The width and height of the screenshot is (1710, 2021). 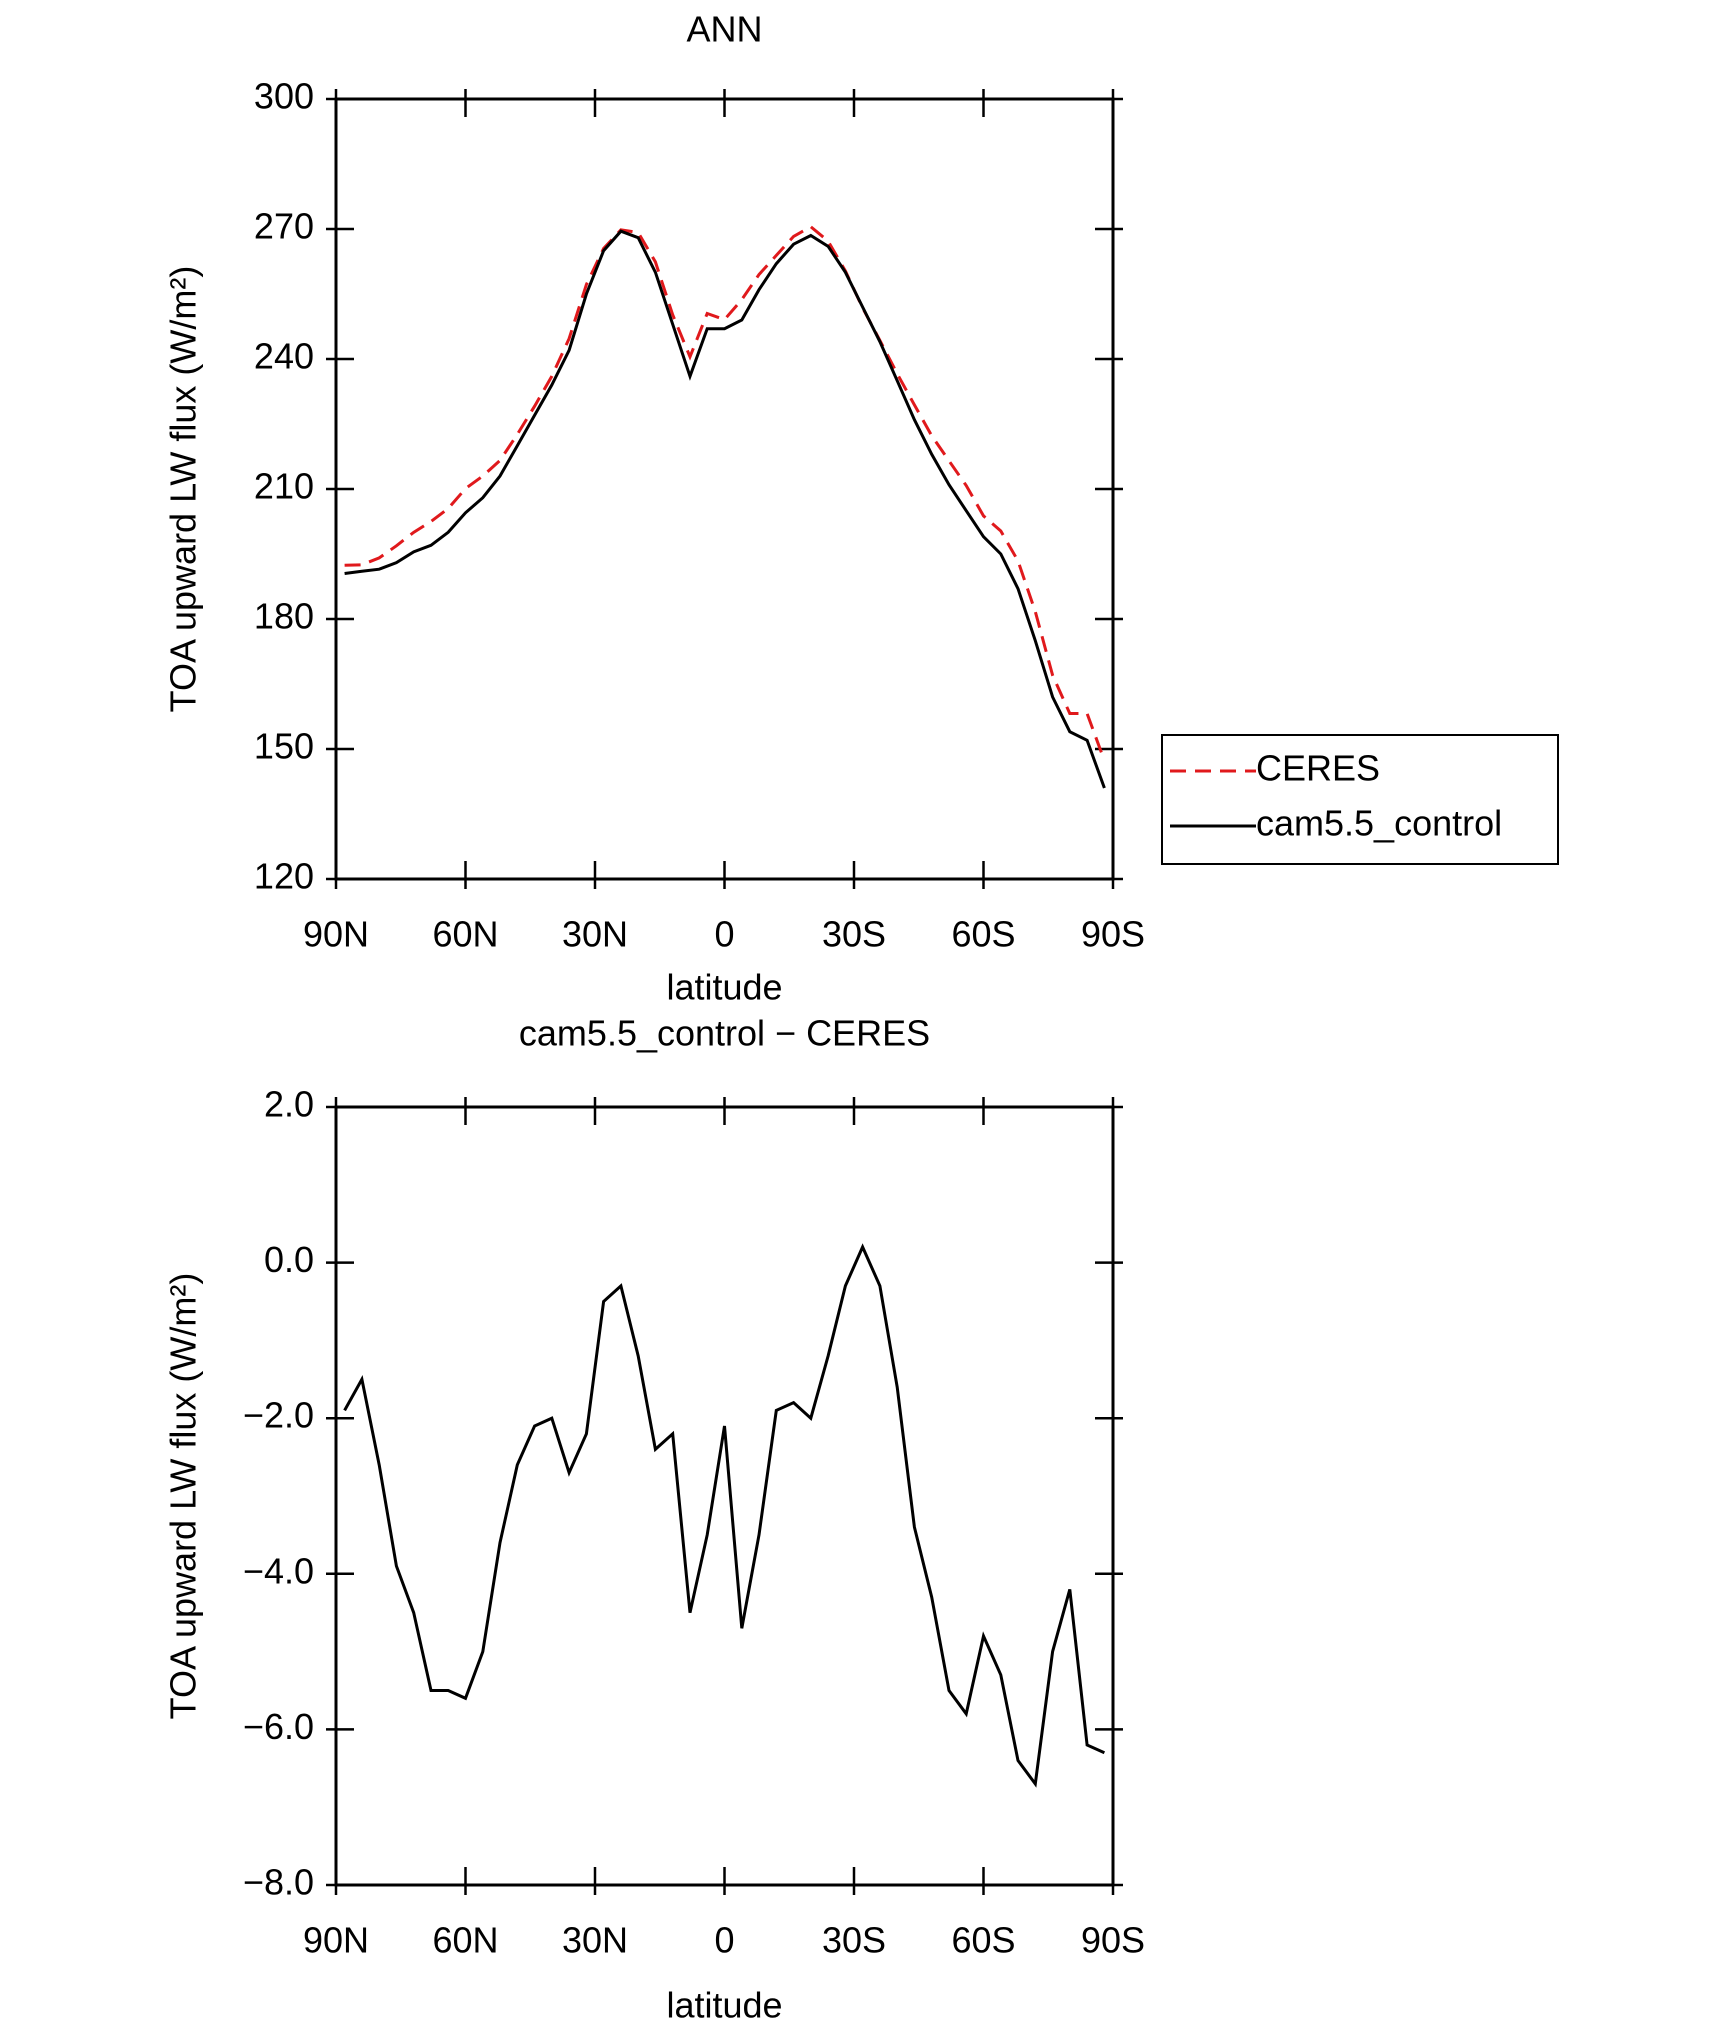 I want to click on legend-label: CERES, so click(x=1318, y=768).